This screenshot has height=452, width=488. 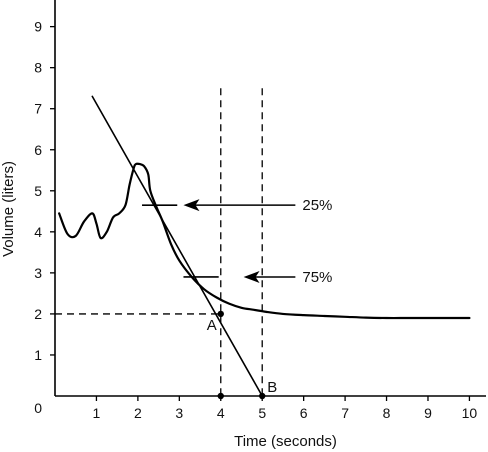 What do you see at coordinates (257, 241) in the screenshot?
I see `annotations: 25% 75%` at bounding box center [257, 241].